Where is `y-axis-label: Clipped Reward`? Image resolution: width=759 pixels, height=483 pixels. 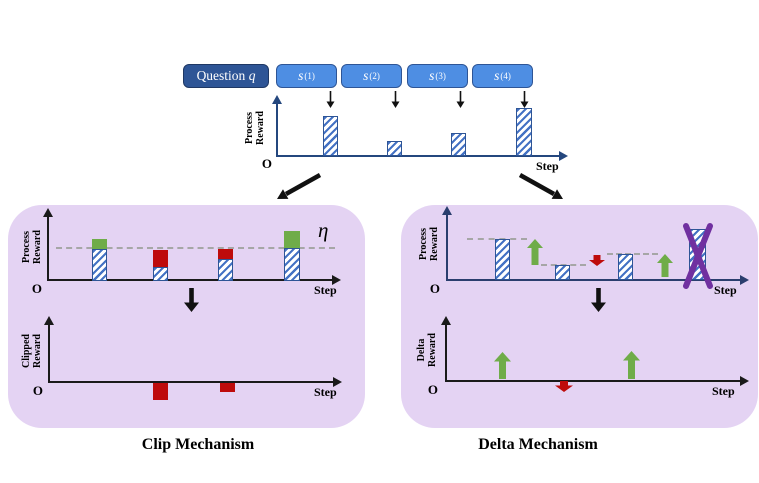 y-axis-label: Clipped Reward is located at coordinates (32, 351).